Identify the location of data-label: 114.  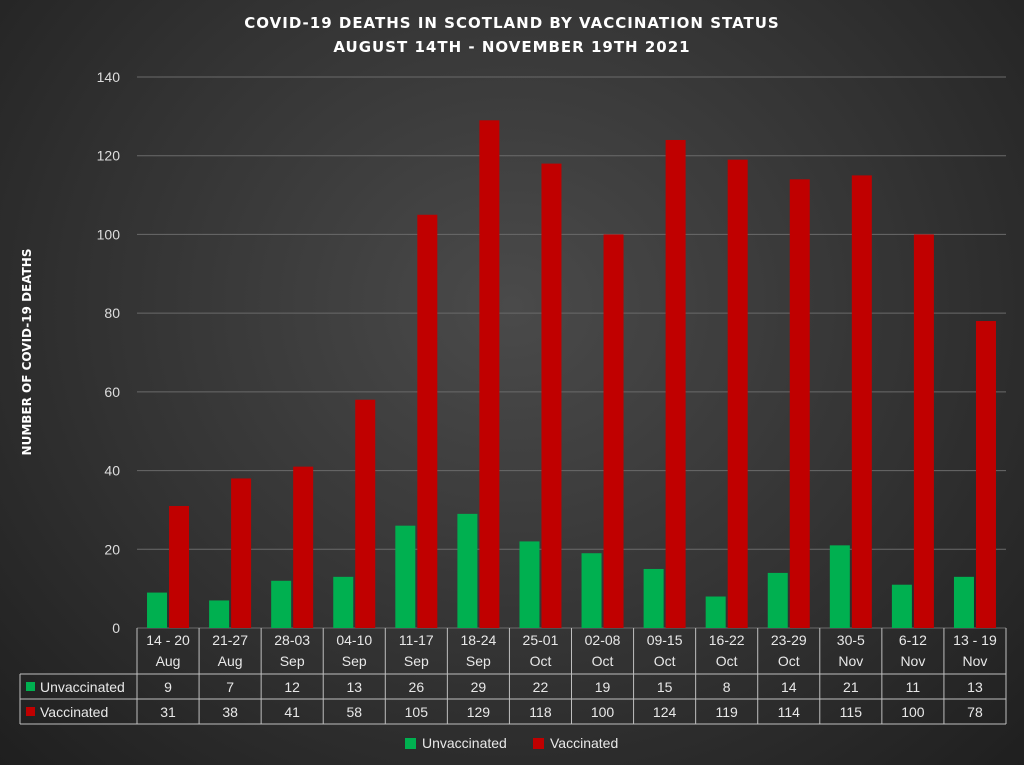
(789, 712).